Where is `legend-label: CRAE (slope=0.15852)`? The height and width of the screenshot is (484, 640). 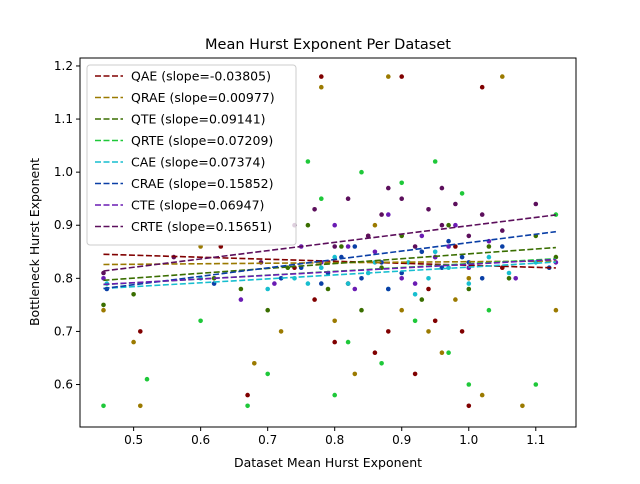 legend-label: CRAE (slope=0.15852) is located at coordinates (202, 183).